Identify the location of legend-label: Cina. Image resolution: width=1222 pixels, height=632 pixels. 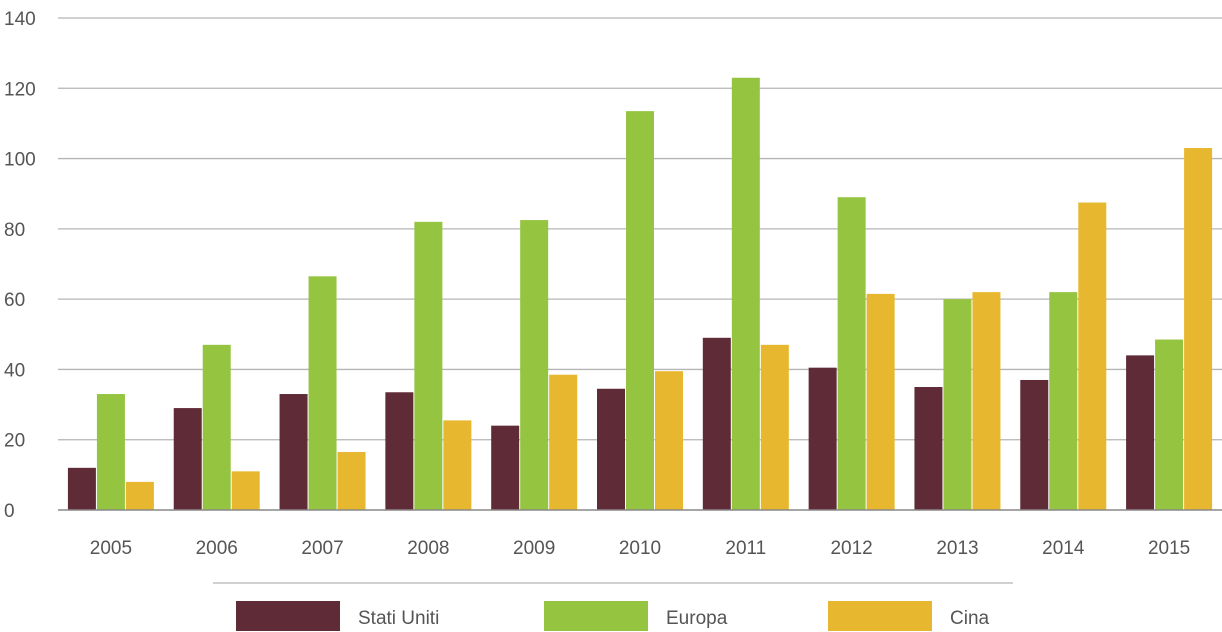
(970, 618).